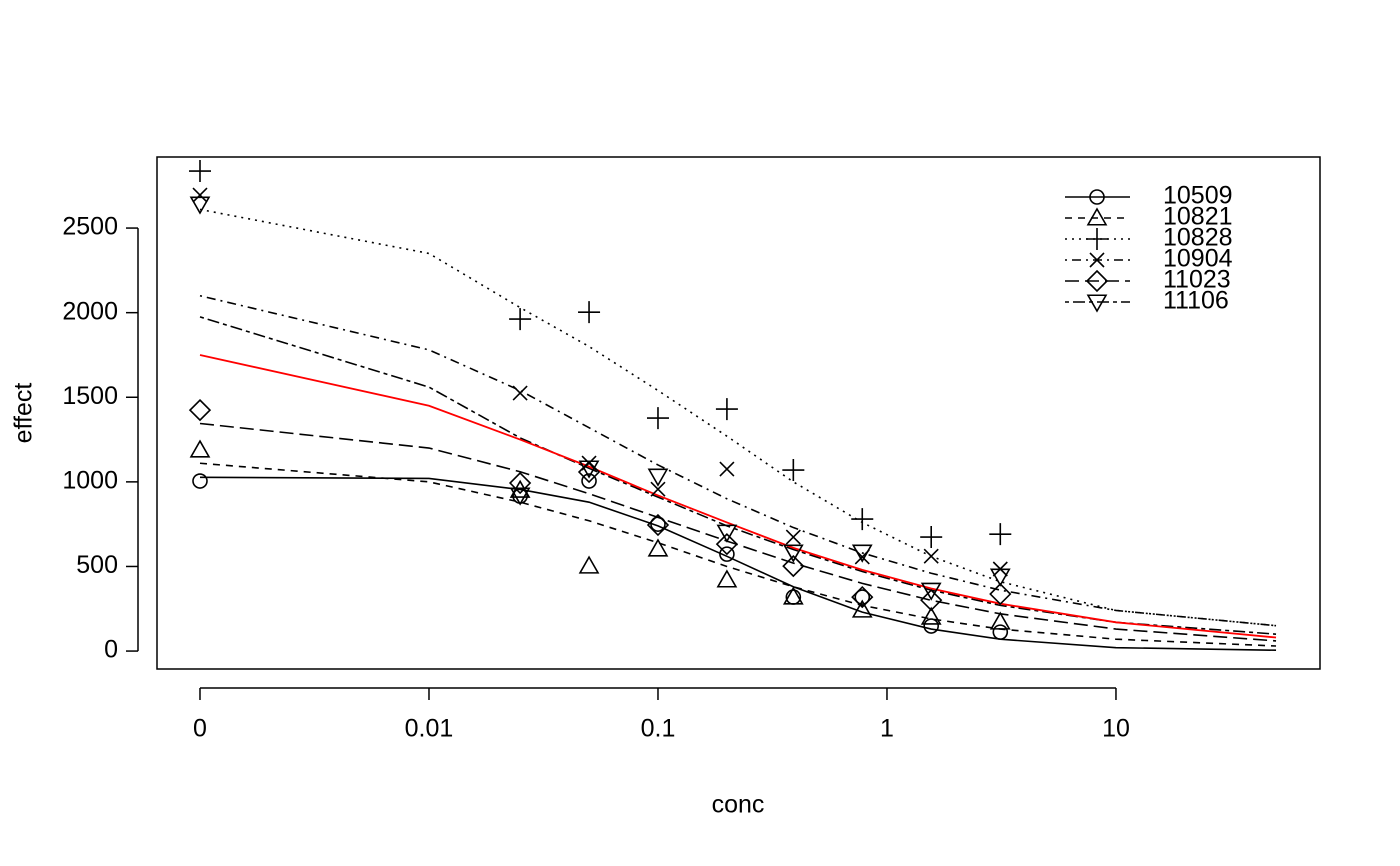  I want to click on x-tick-label: 0, so click(200, 729).